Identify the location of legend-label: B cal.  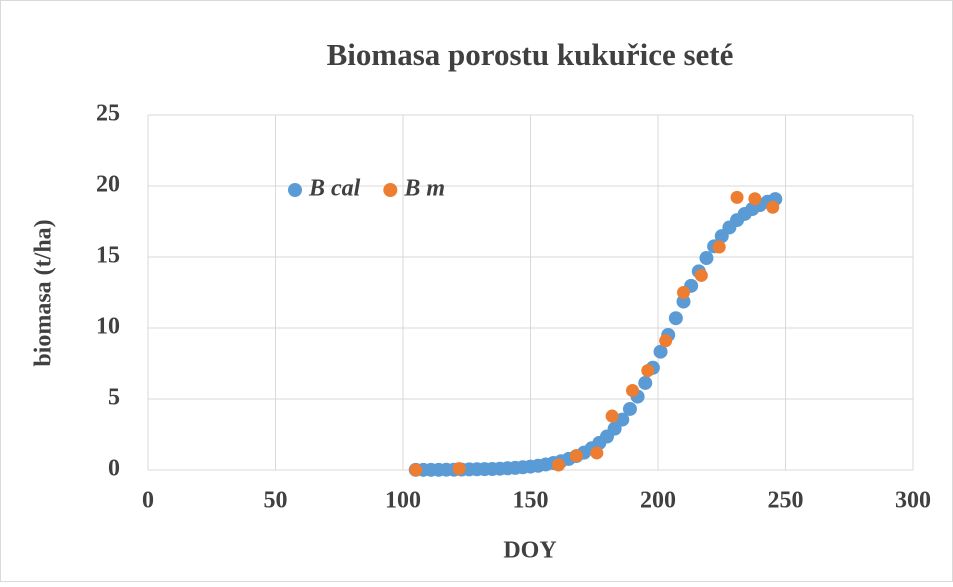
(334, 189).